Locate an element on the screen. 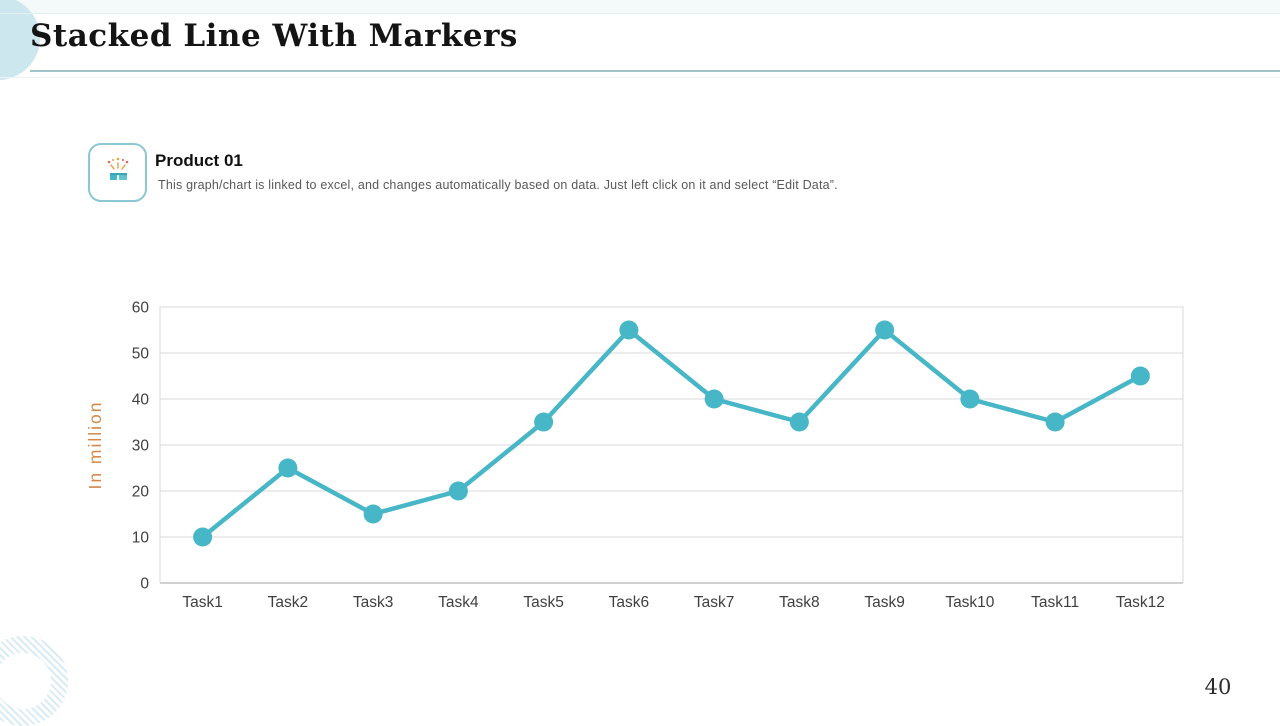  product-icon-card is located at coordinates (117, 172).